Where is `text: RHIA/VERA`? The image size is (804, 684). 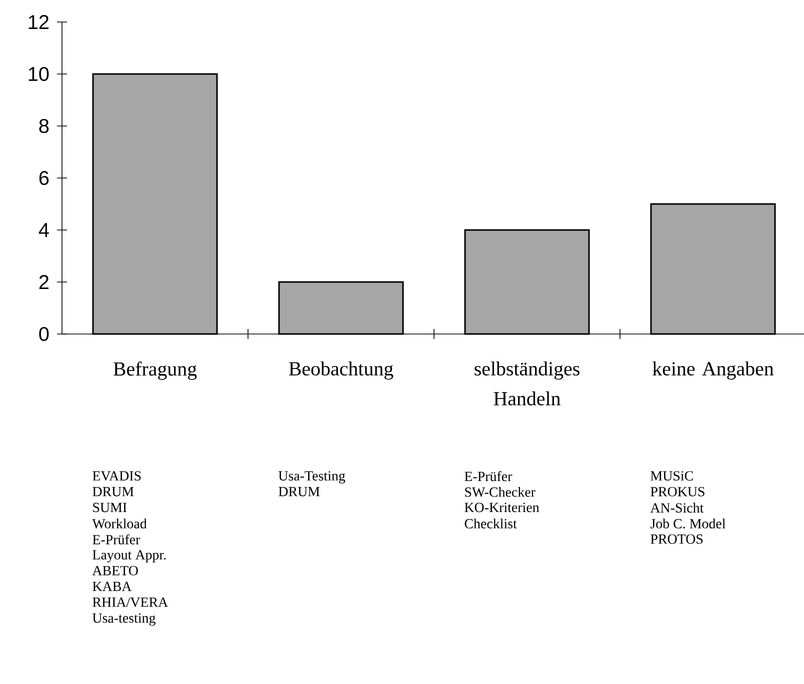
text: RHIA/VERA is located at coordinates (130, 603).